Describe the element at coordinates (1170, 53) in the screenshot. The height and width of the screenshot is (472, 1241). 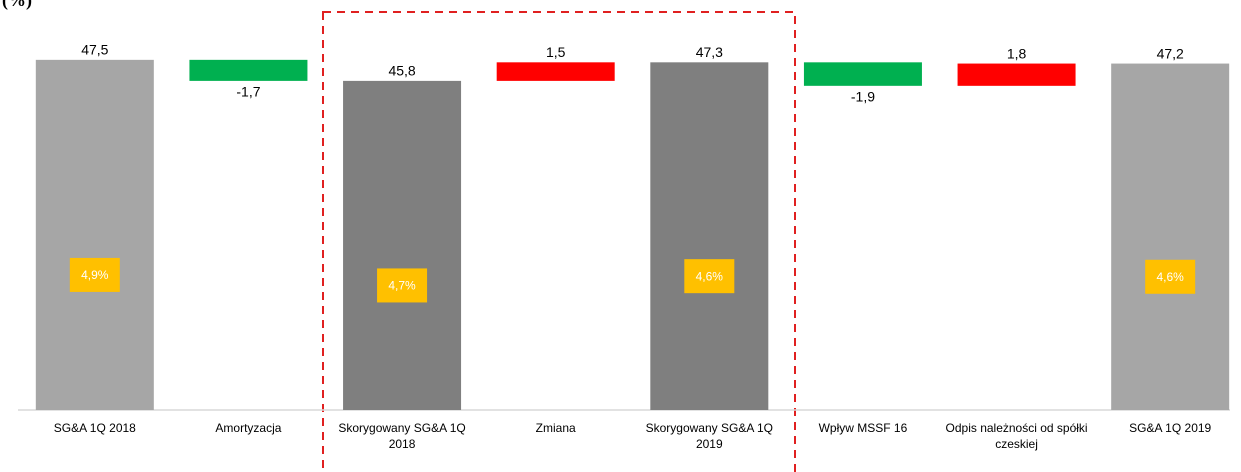
I see `value-label: 47,2` at that location.